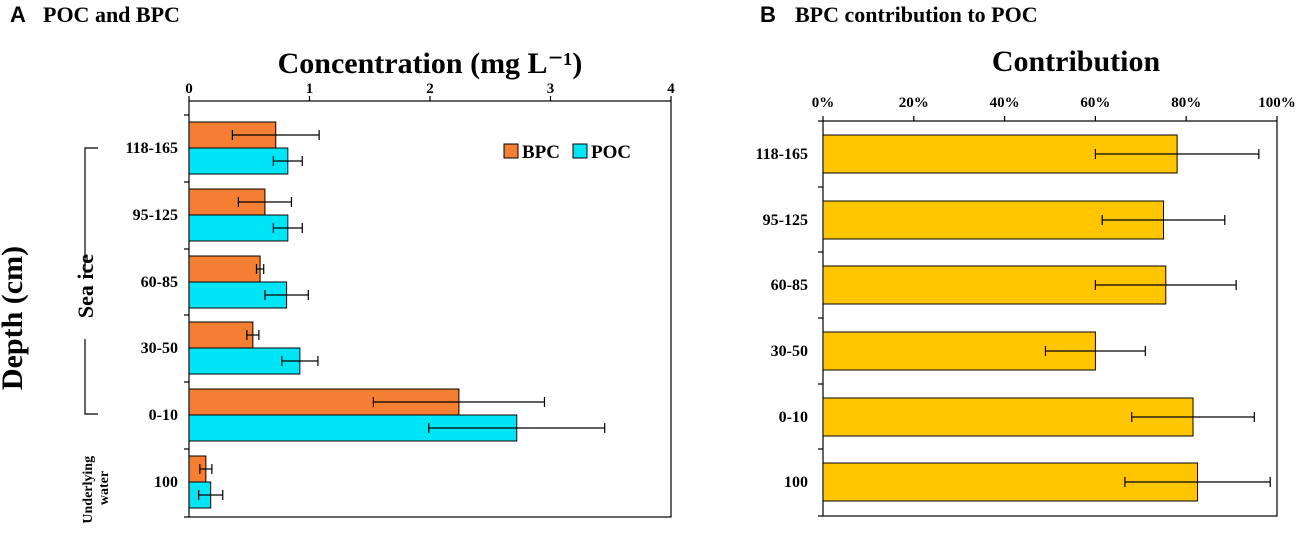 The height and width of the screenshot is (539, 1299). What do you see at coordinates (1095, 103) in the screenshot?
I see `x-tick-label: 60%` at bounding box center [1095, 103].